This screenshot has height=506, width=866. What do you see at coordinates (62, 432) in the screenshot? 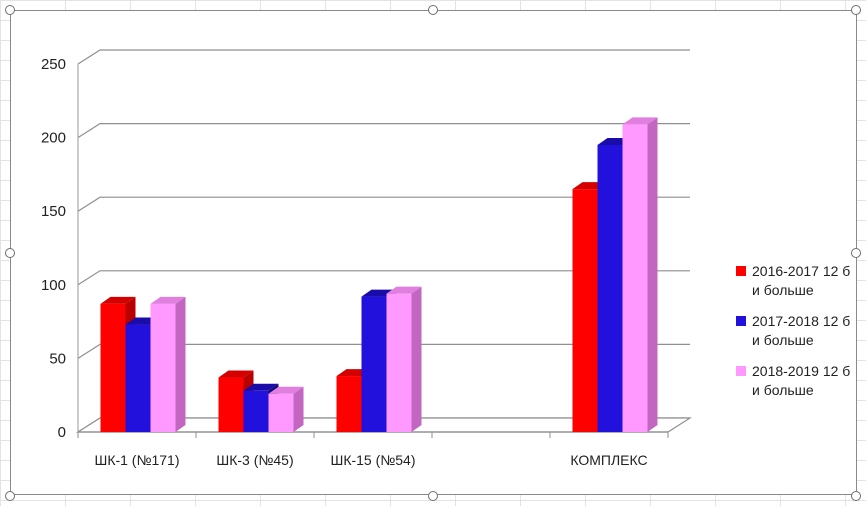
I see `y-tick-label: 0` at bounding box center [62, 432].